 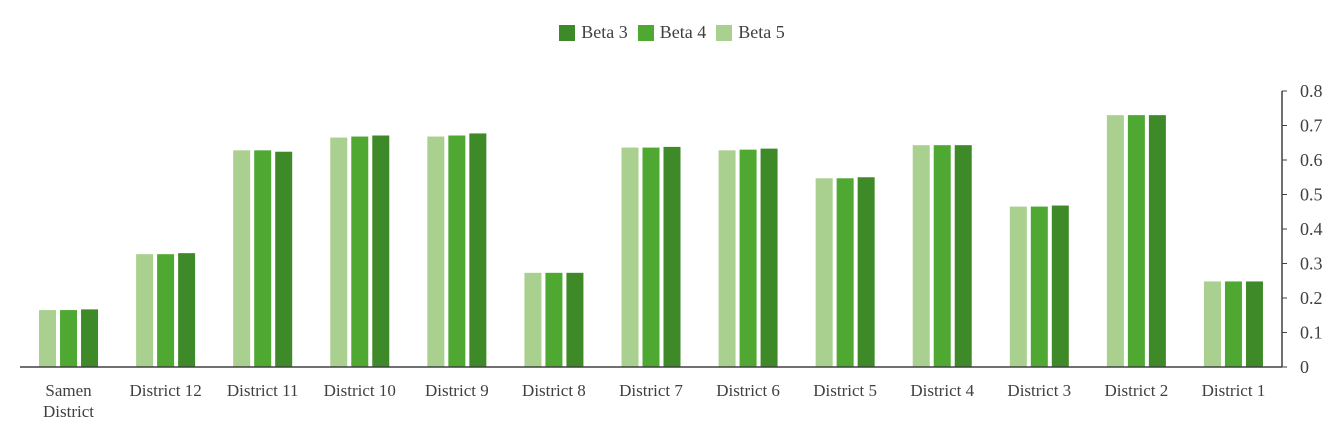 What do you see at coordinates (1311, 126) in the screenshot?
I see `y-tick-label: 0.7` at bounding box center [1311, 126].